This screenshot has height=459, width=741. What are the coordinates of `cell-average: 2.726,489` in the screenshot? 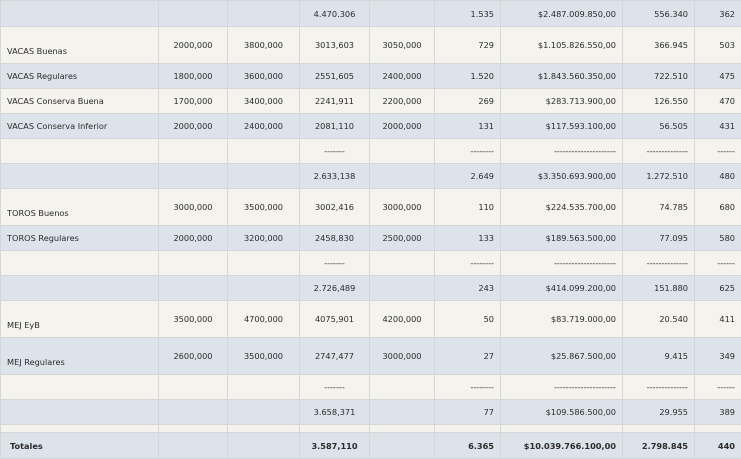 It's located at (334, 288).